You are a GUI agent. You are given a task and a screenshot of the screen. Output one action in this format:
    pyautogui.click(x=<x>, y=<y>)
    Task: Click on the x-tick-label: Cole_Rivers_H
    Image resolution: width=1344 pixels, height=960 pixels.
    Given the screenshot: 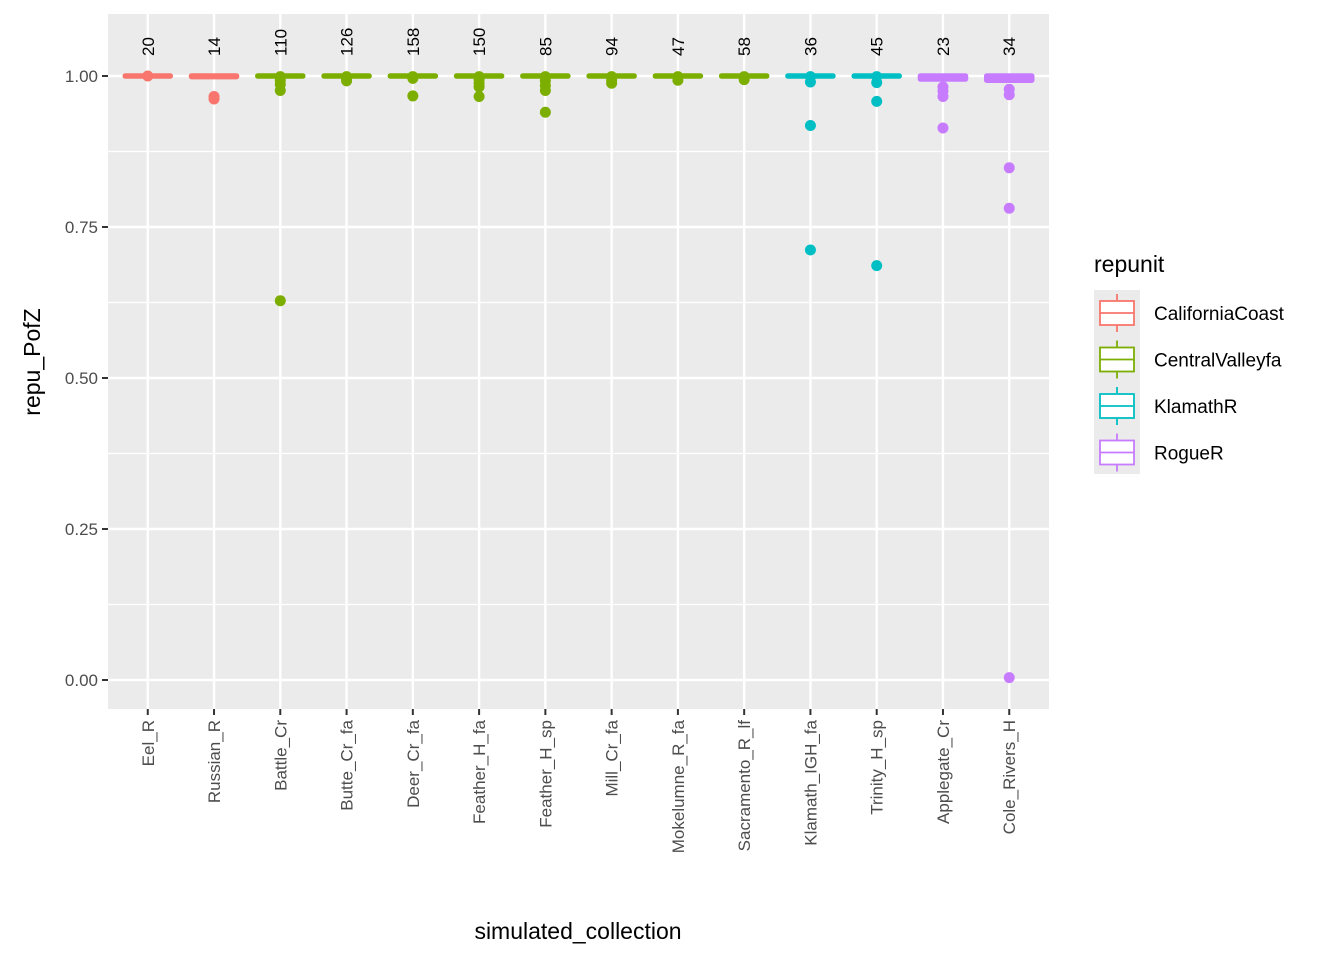 What is the action you would take?
    pyautogui.click(x=1009, y=777)
    